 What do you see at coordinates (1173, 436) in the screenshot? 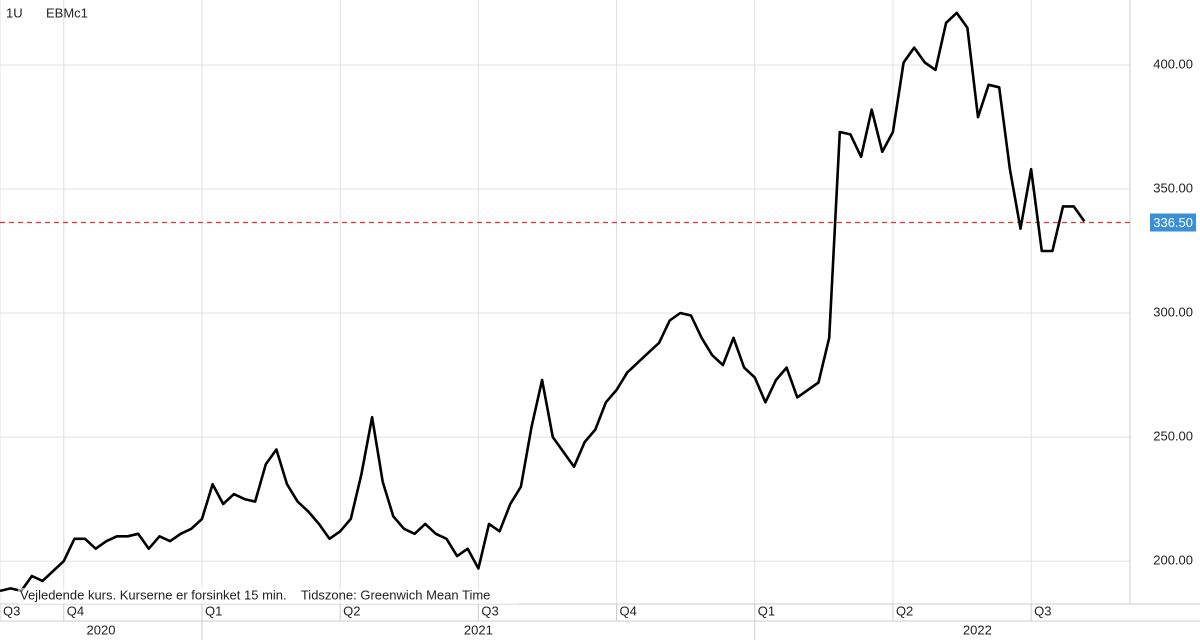
I see `y-tick-label: 250.00` at bounding box center [1173, 436].